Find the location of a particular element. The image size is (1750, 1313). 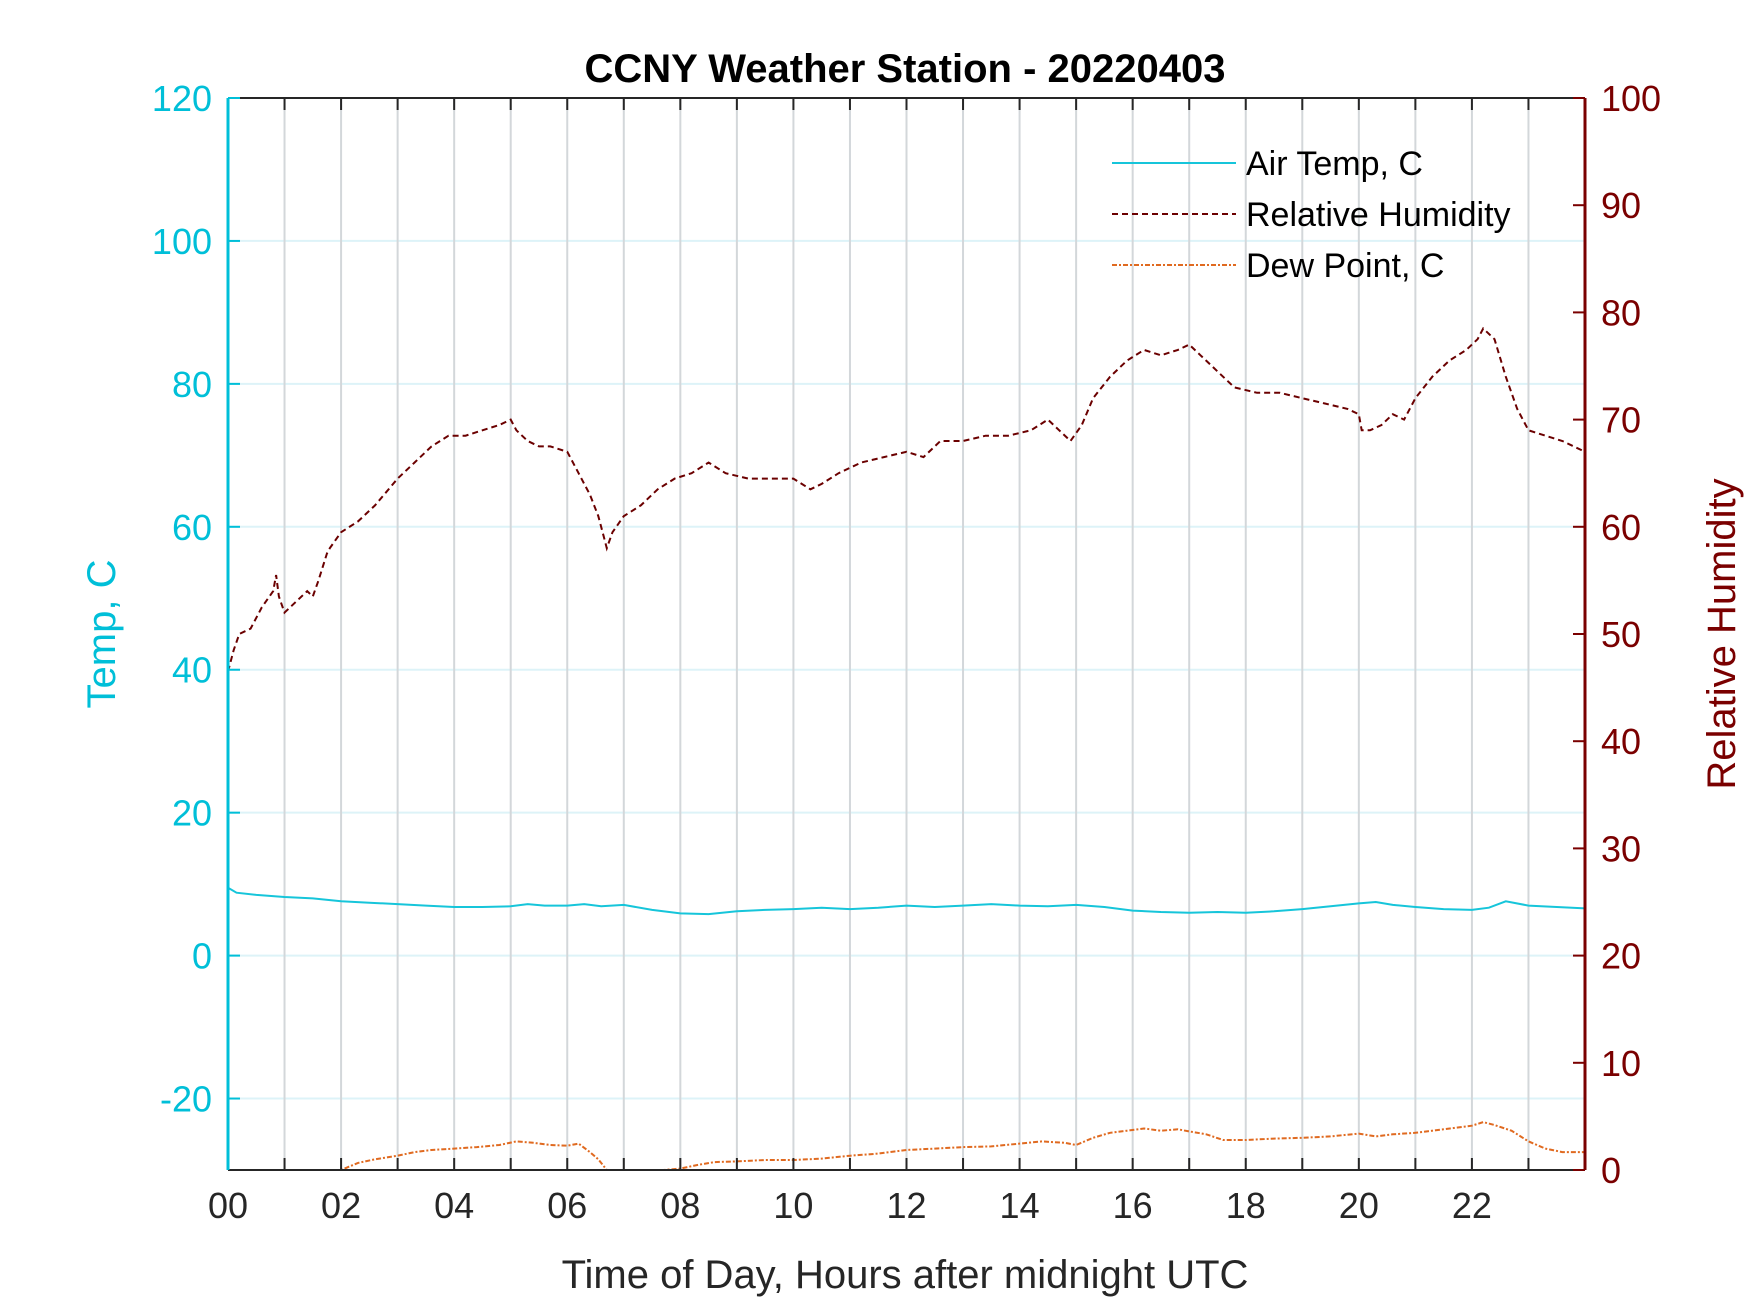

y-left-tick-label: 100 is located at coordinates (182, 241).